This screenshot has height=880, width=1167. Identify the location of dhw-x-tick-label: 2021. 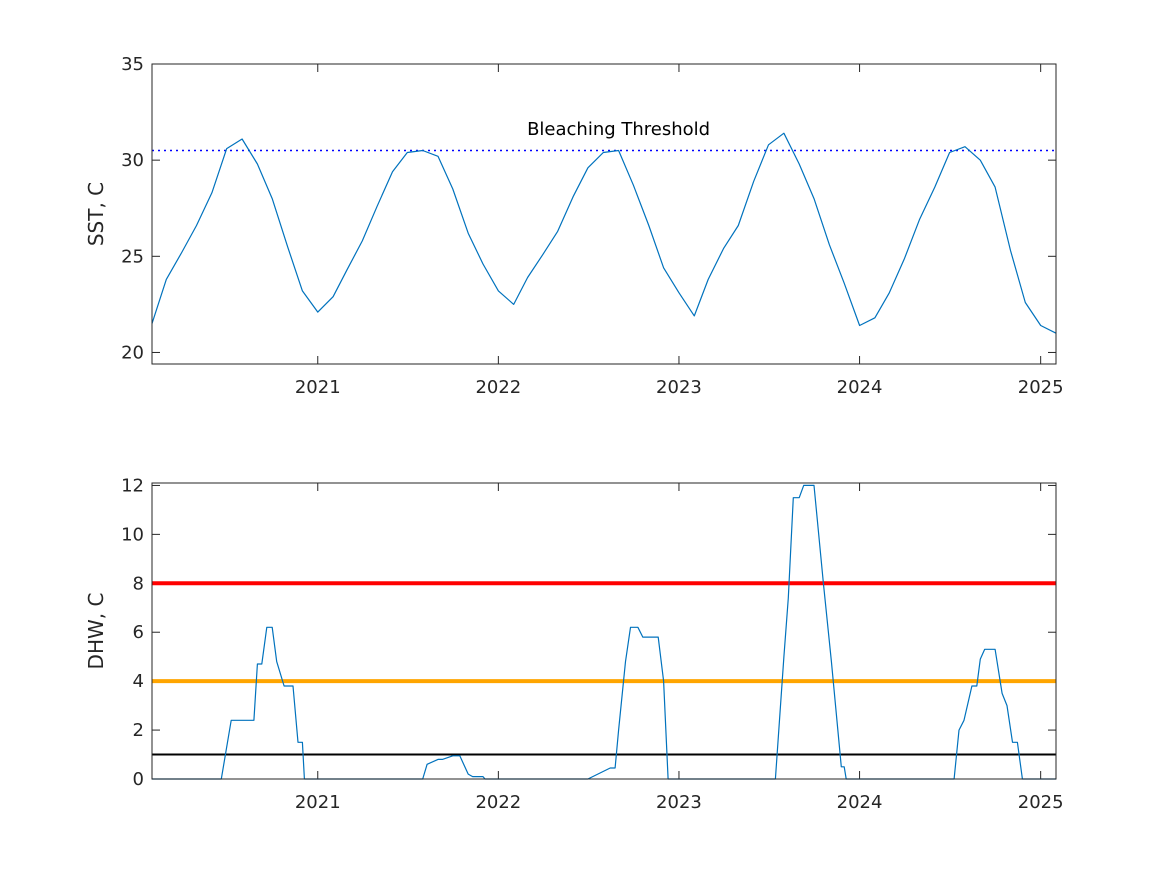
(318, 802).